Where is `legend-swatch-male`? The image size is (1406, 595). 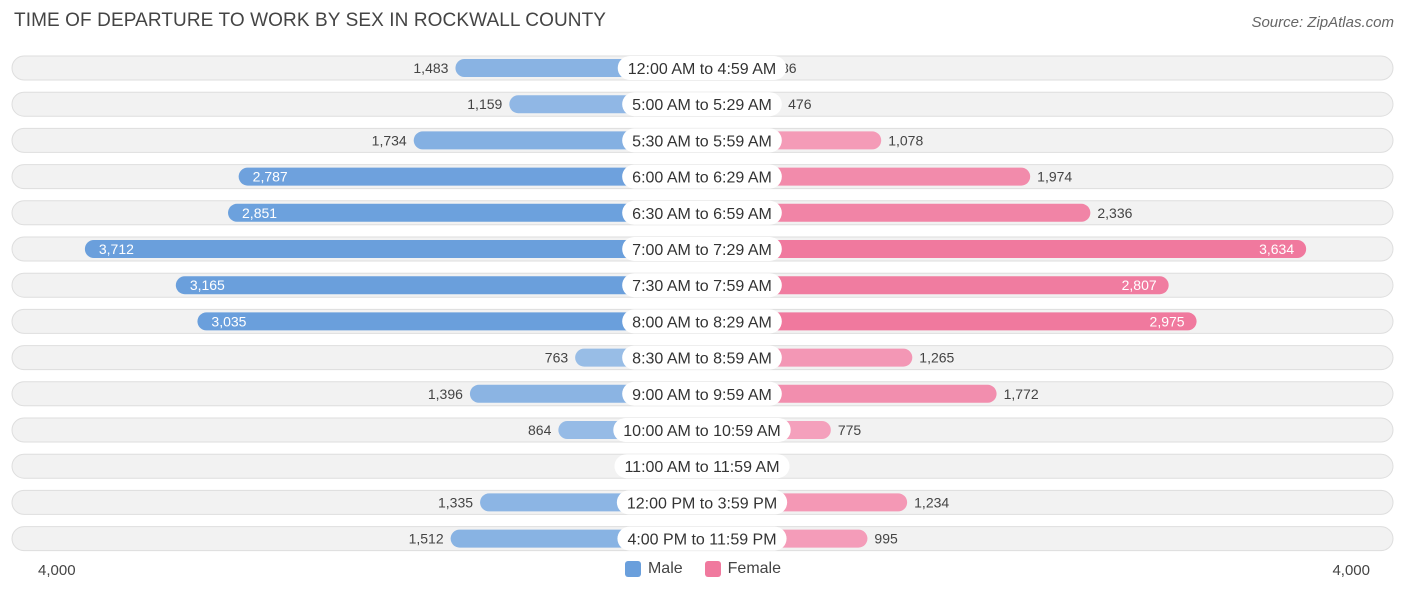 legend-swatch-male is located at coordinates (632, 569).